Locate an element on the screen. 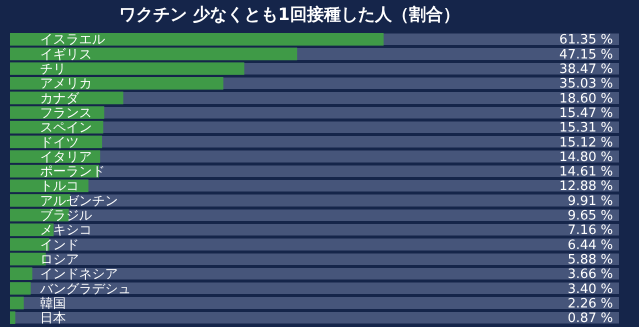 The width and height of the screenshot is (639, 327). y-tick-label: フランス is located at coordinates (66, 113).